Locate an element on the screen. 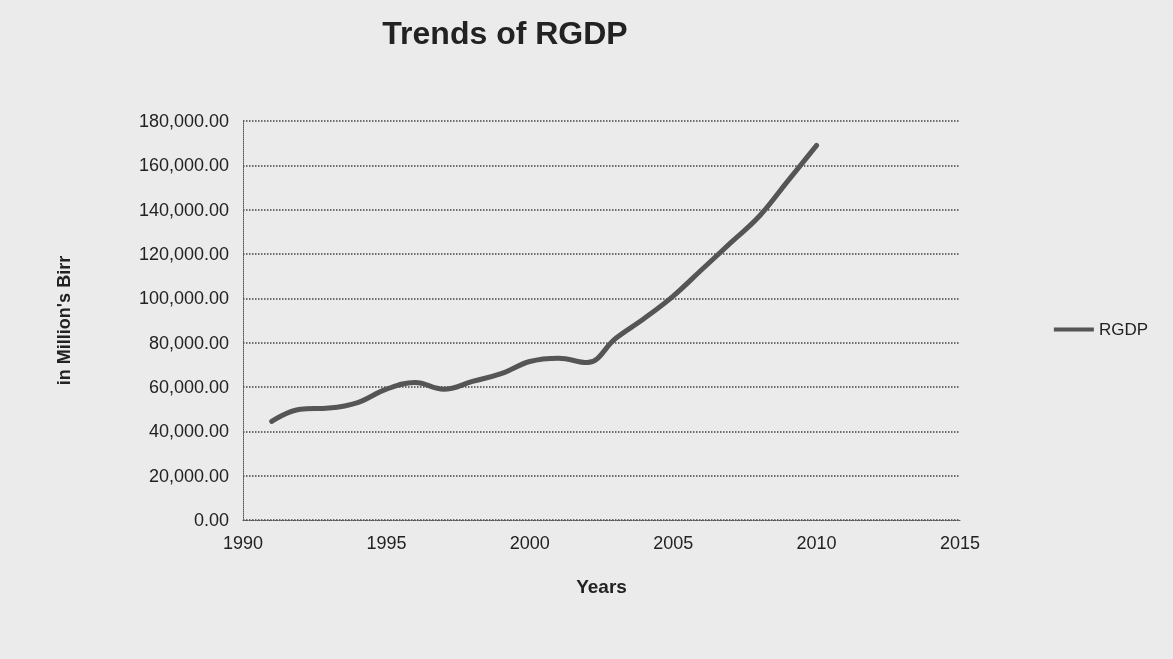 Image resolution: width=1173 pixels, height=659 pixels. x-tick-label: 1995 is located at coordinates (386, 543).